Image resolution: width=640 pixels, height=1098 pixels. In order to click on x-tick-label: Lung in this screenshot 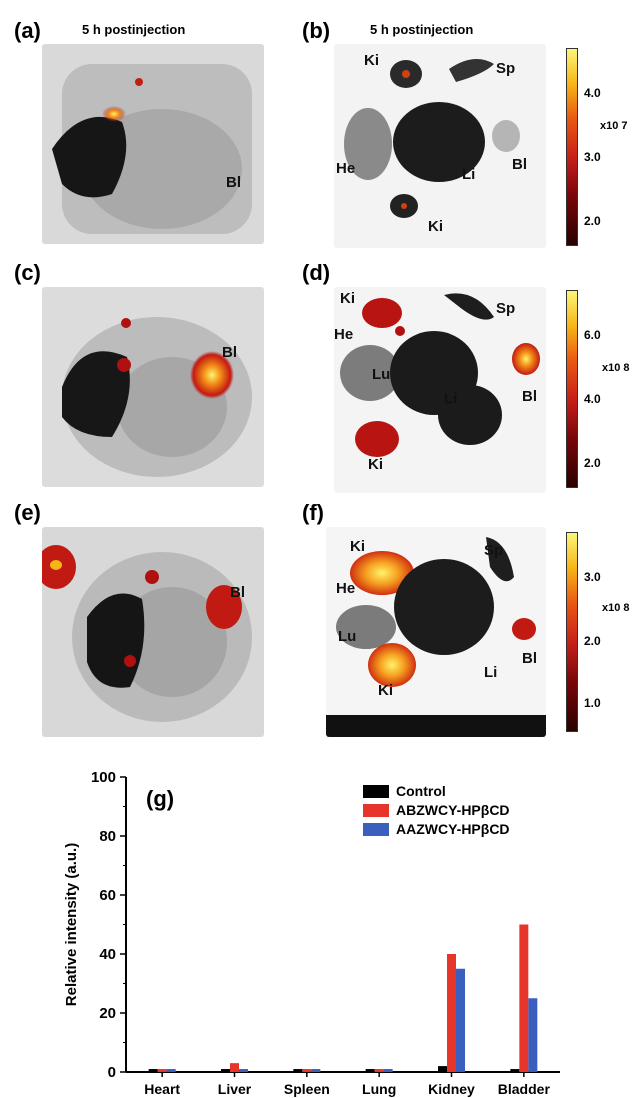, I will do `click(379, 1089)`.